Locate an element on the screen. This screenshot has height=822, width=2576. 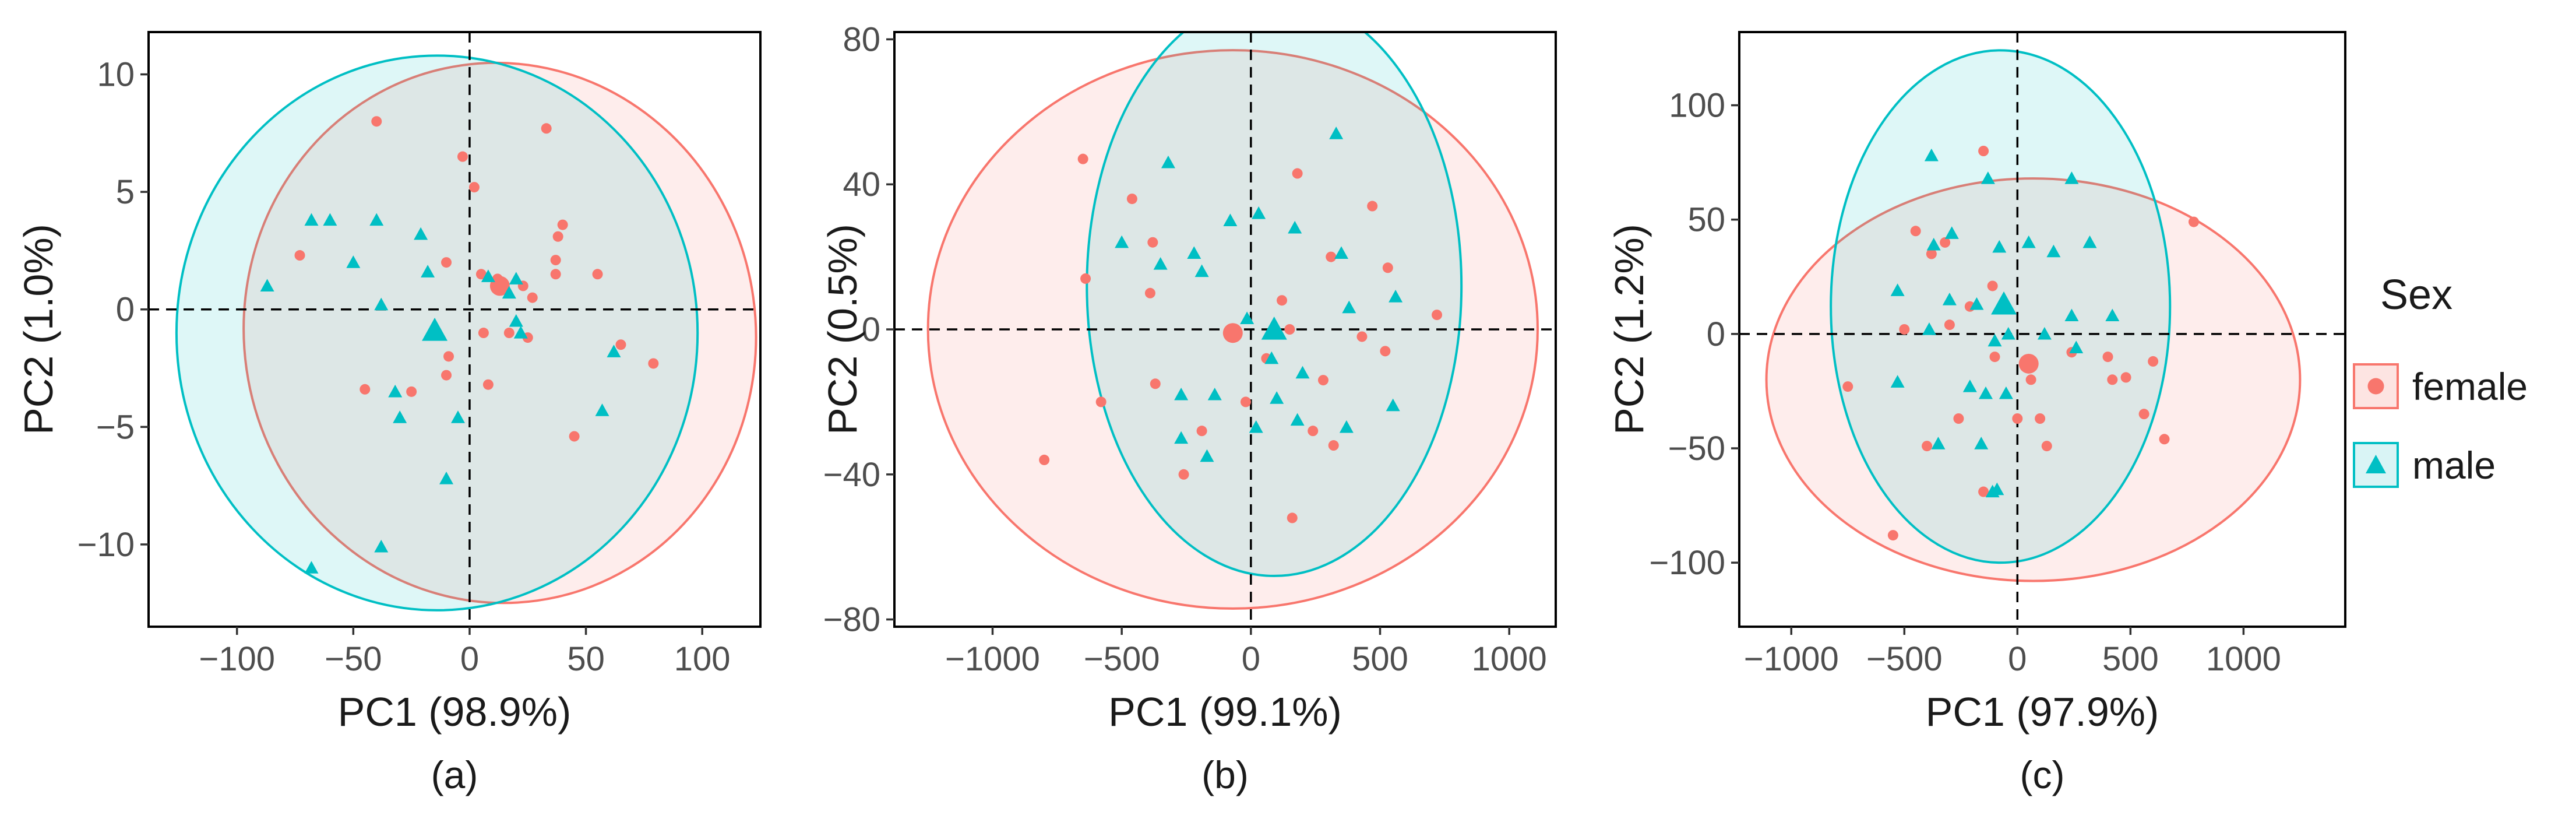
y-tick-label: 5 is located at coordinates (125, 192).